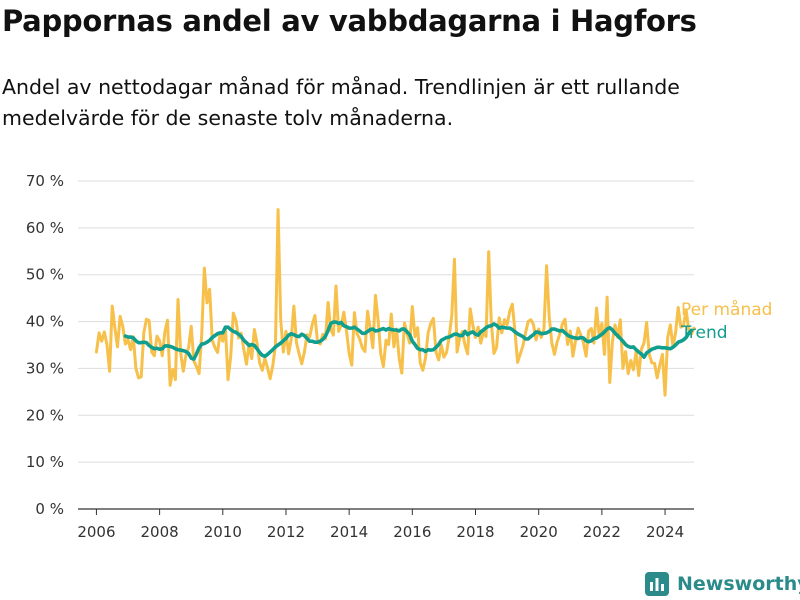 Image resolution: width=800 pixels, height=600 pixels. What do you see at coordinates (665, 532) in the screenshot?
I see `x-tick-label: 2024` at bounding box center [665, 532].